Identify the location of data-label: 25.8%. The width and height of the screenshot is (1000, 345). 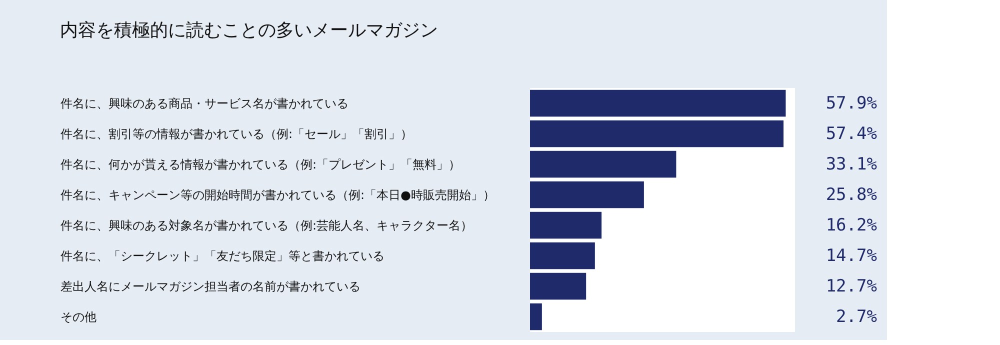
(851, 194).